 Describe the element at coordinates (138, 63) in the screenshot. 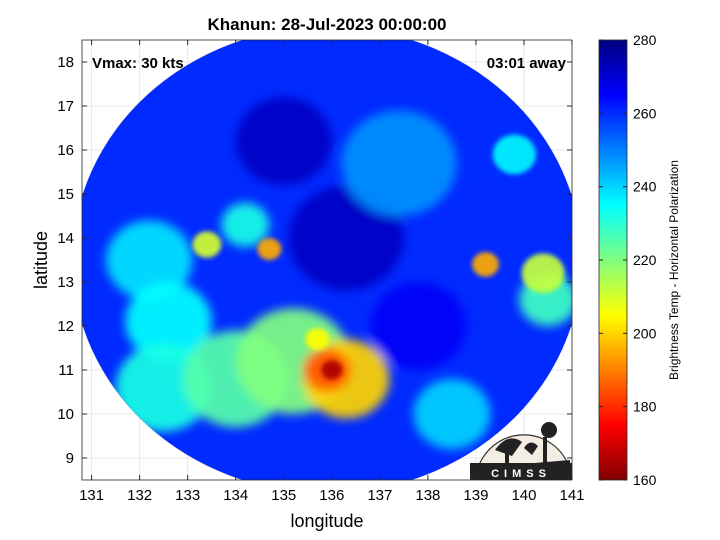

I see `vmax-annotation: Vmax: 30 kts` at that location.